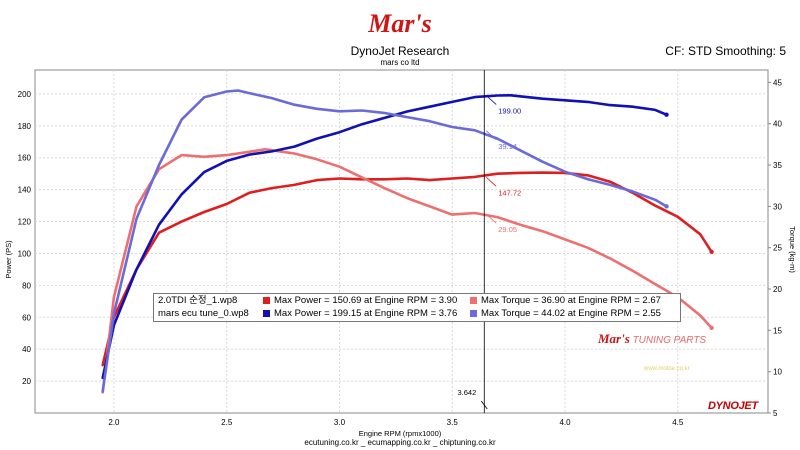 The height and width of the screenshot is (450, 800). What do you see at coordinates (777, 248) in the screenshot?
I see `y-right-tick-label: 25` at bounding box center [777, 248].